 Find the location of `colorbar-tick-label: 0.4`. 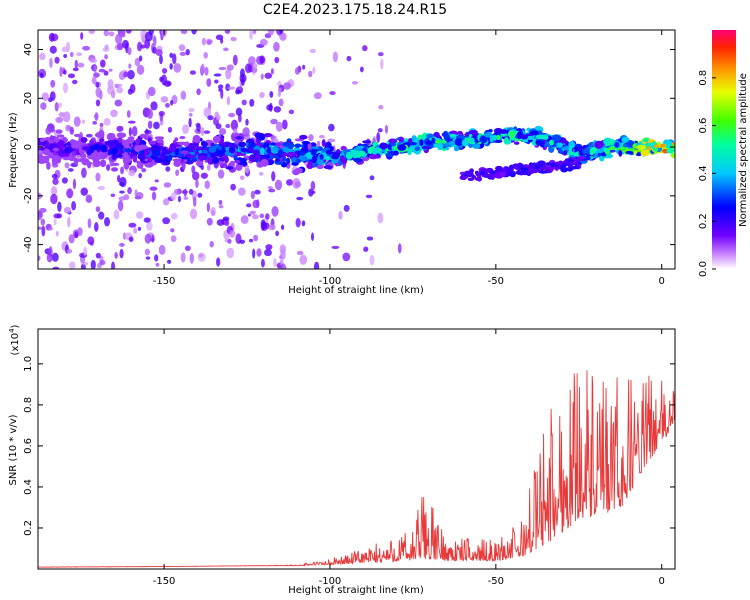

colorbar-tick-label: 0.4 is located at coordinates (703, 173).